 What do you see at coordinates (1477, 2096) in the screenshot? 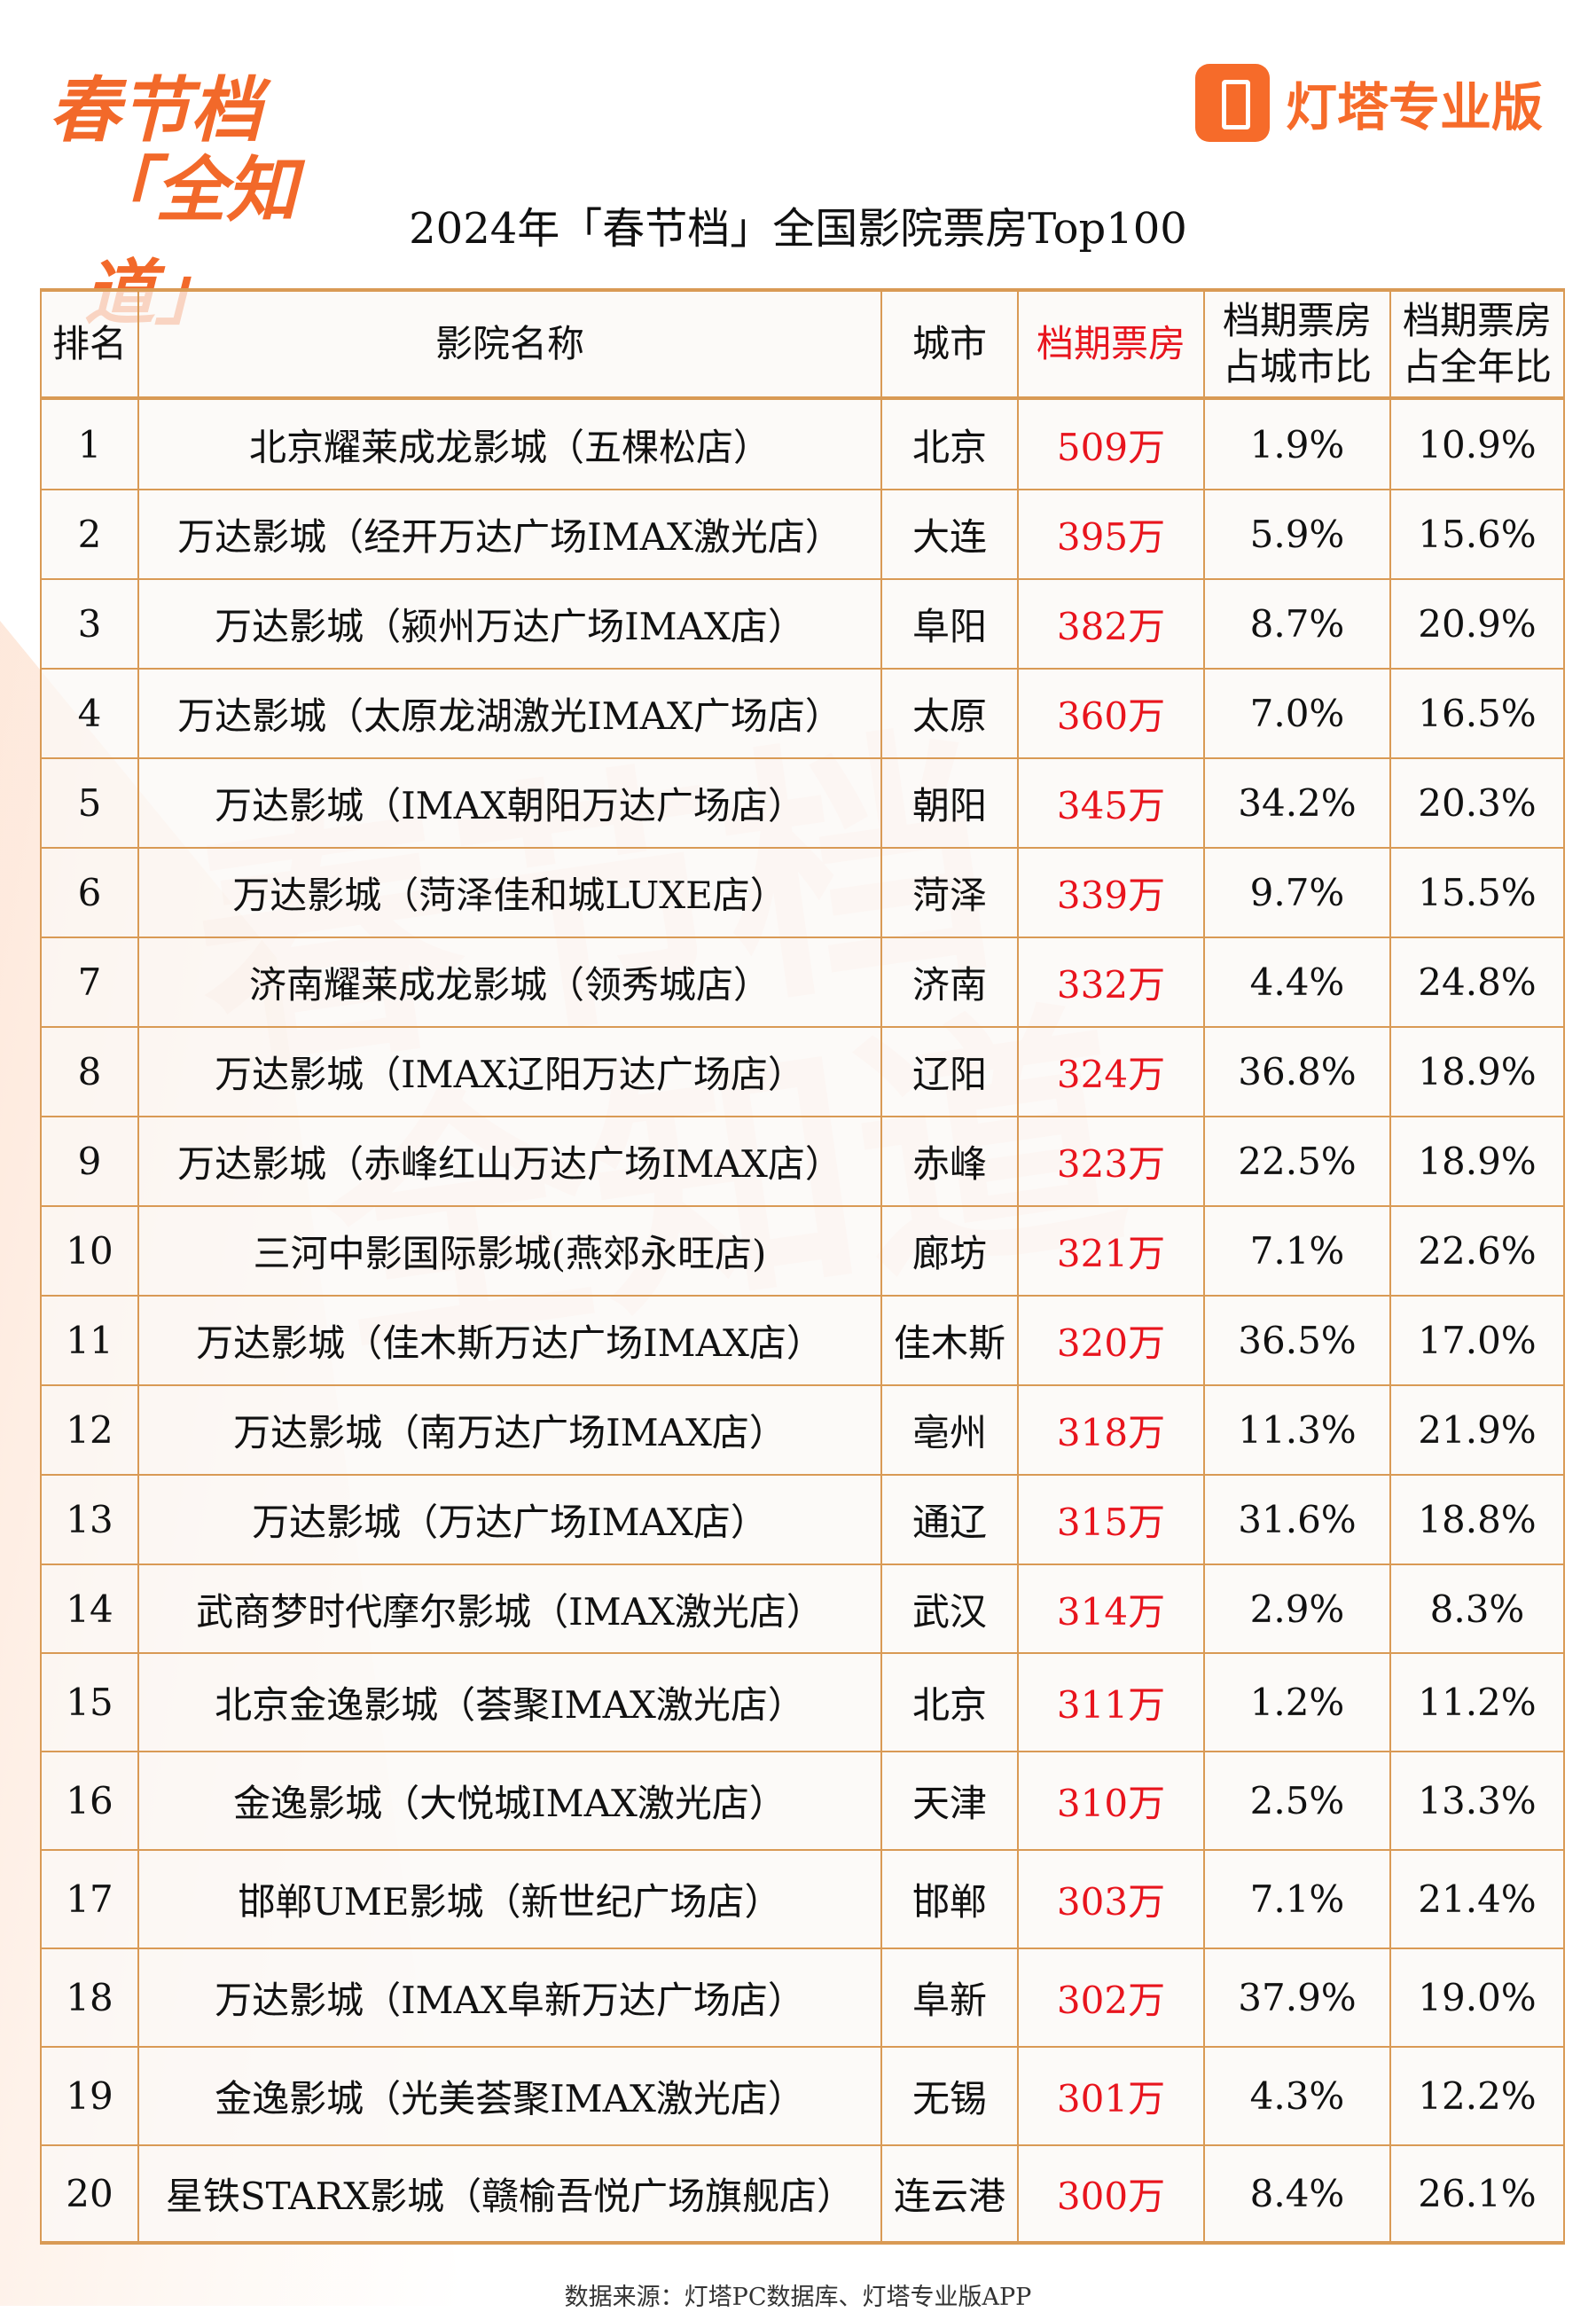
I see `cell-year-ratio: 12.2%` at bounding box center [1477, 2096].